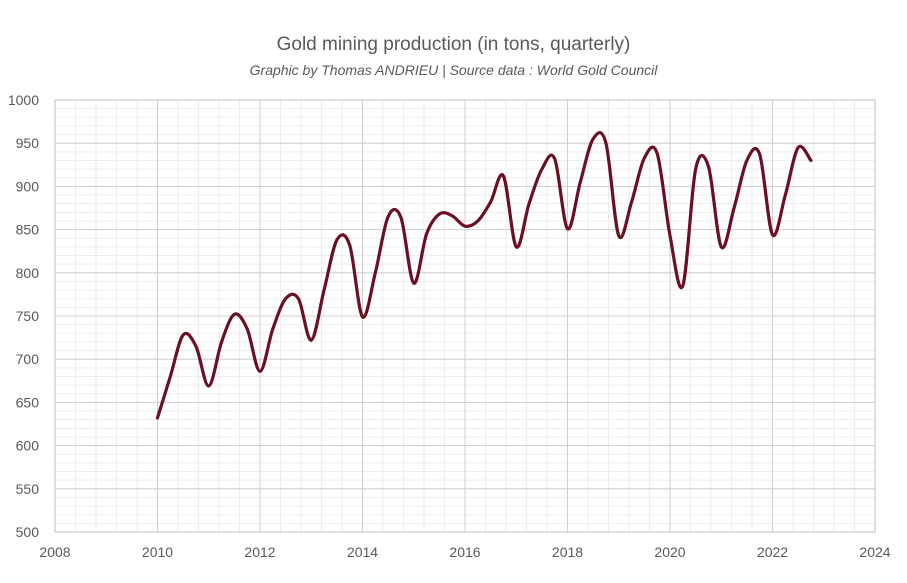 The width and height of the screenshot is (907, 583). Describe the element at coordinates (874, 552) in the screenshot. I see `x-tick-label: 2024` at that location.